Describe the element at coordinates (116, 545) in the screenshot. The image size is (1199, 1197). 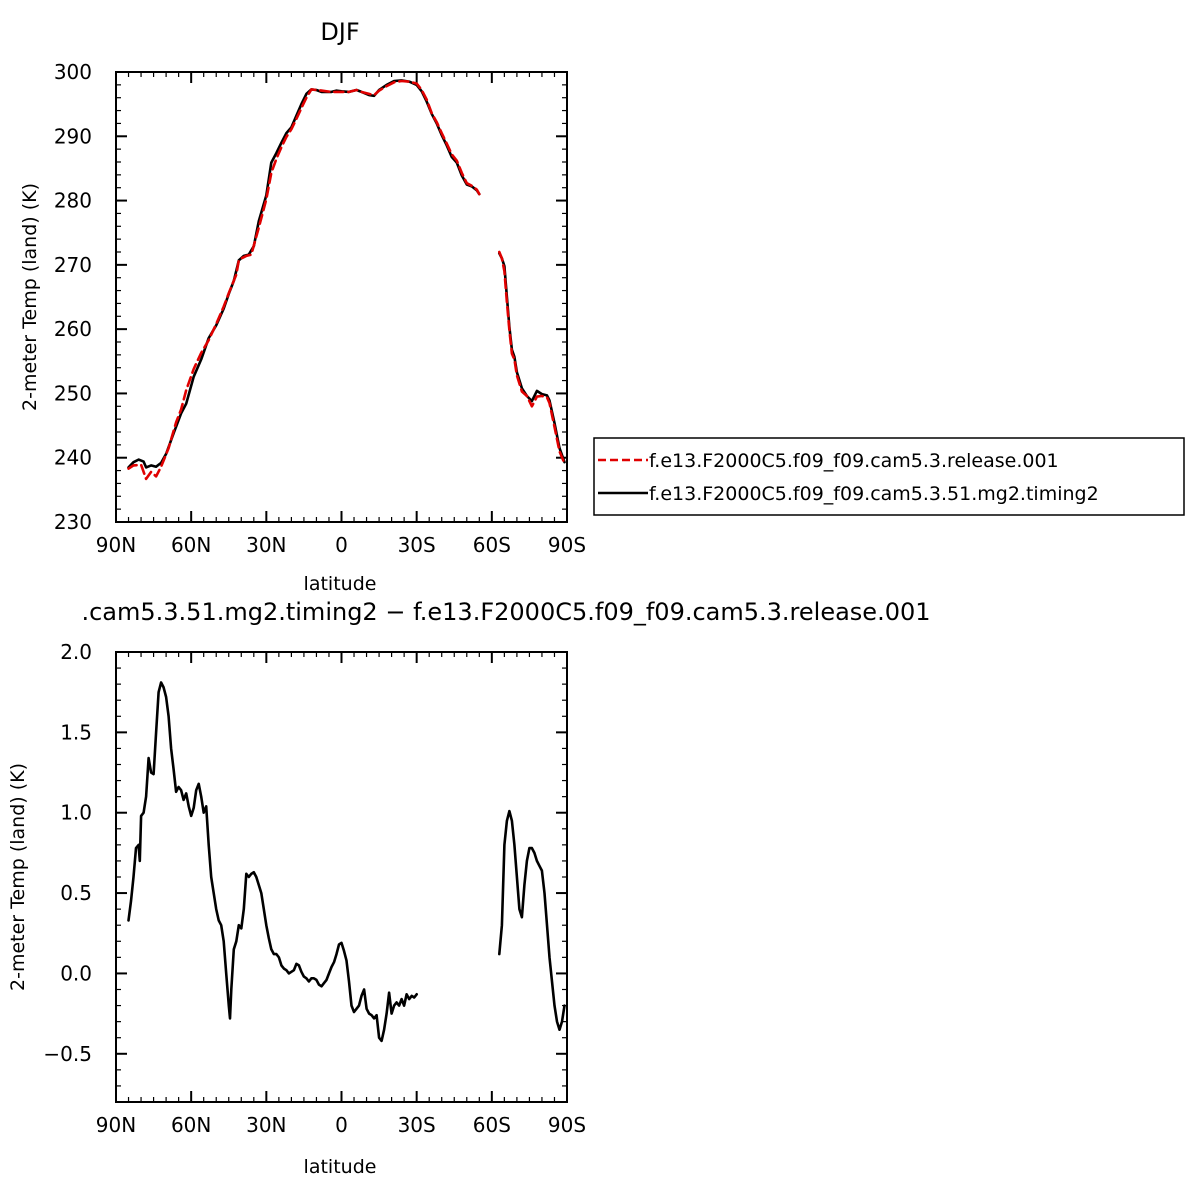
I see `top-x-tick-label: 90N` at that location.